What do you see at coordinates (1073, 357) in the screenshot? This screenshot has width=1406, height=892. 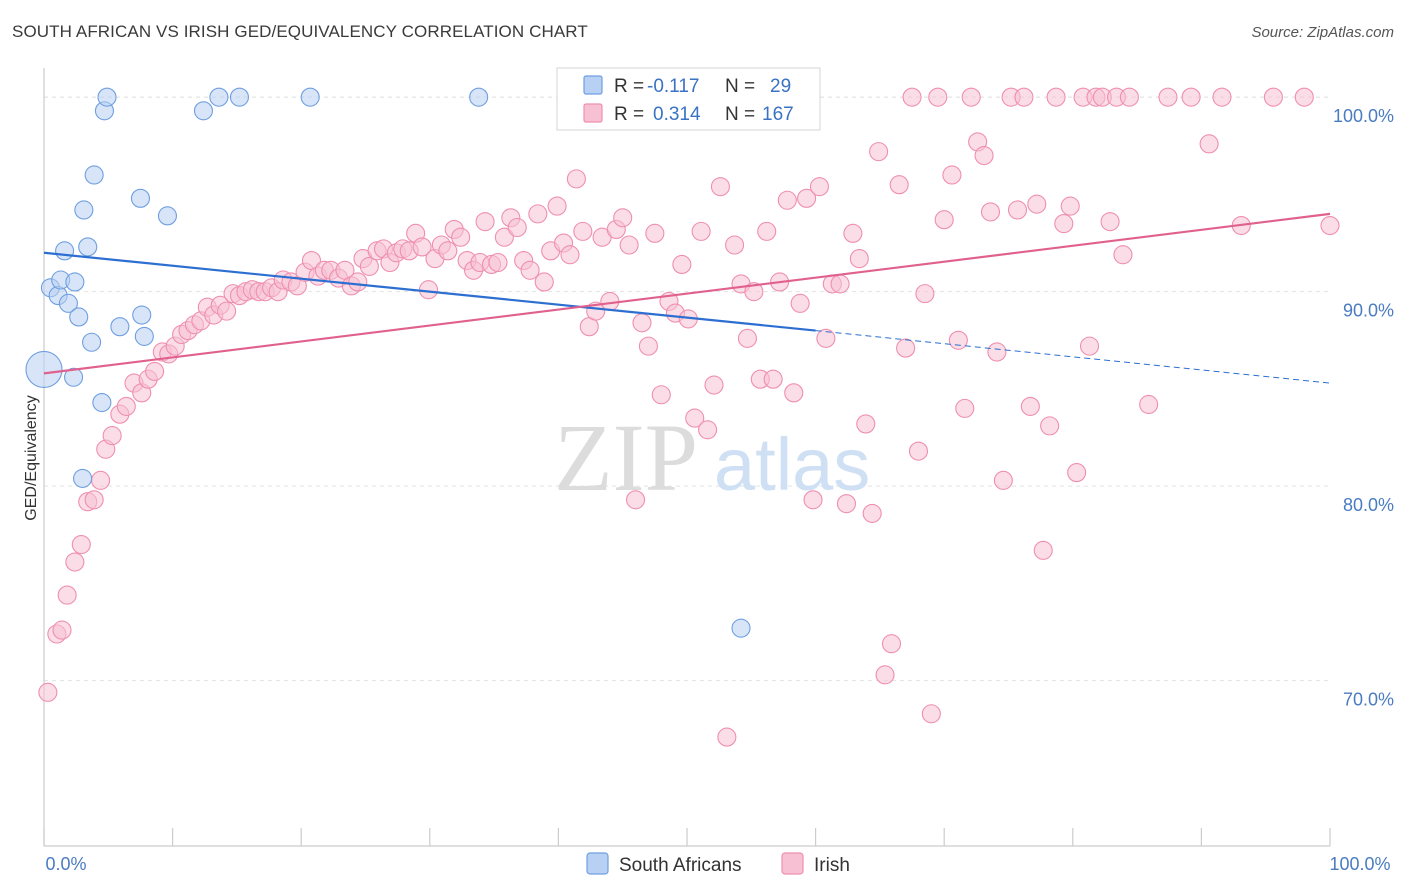 I see `trend-line-extension-south-africans` at bounding box center [1073, 357].